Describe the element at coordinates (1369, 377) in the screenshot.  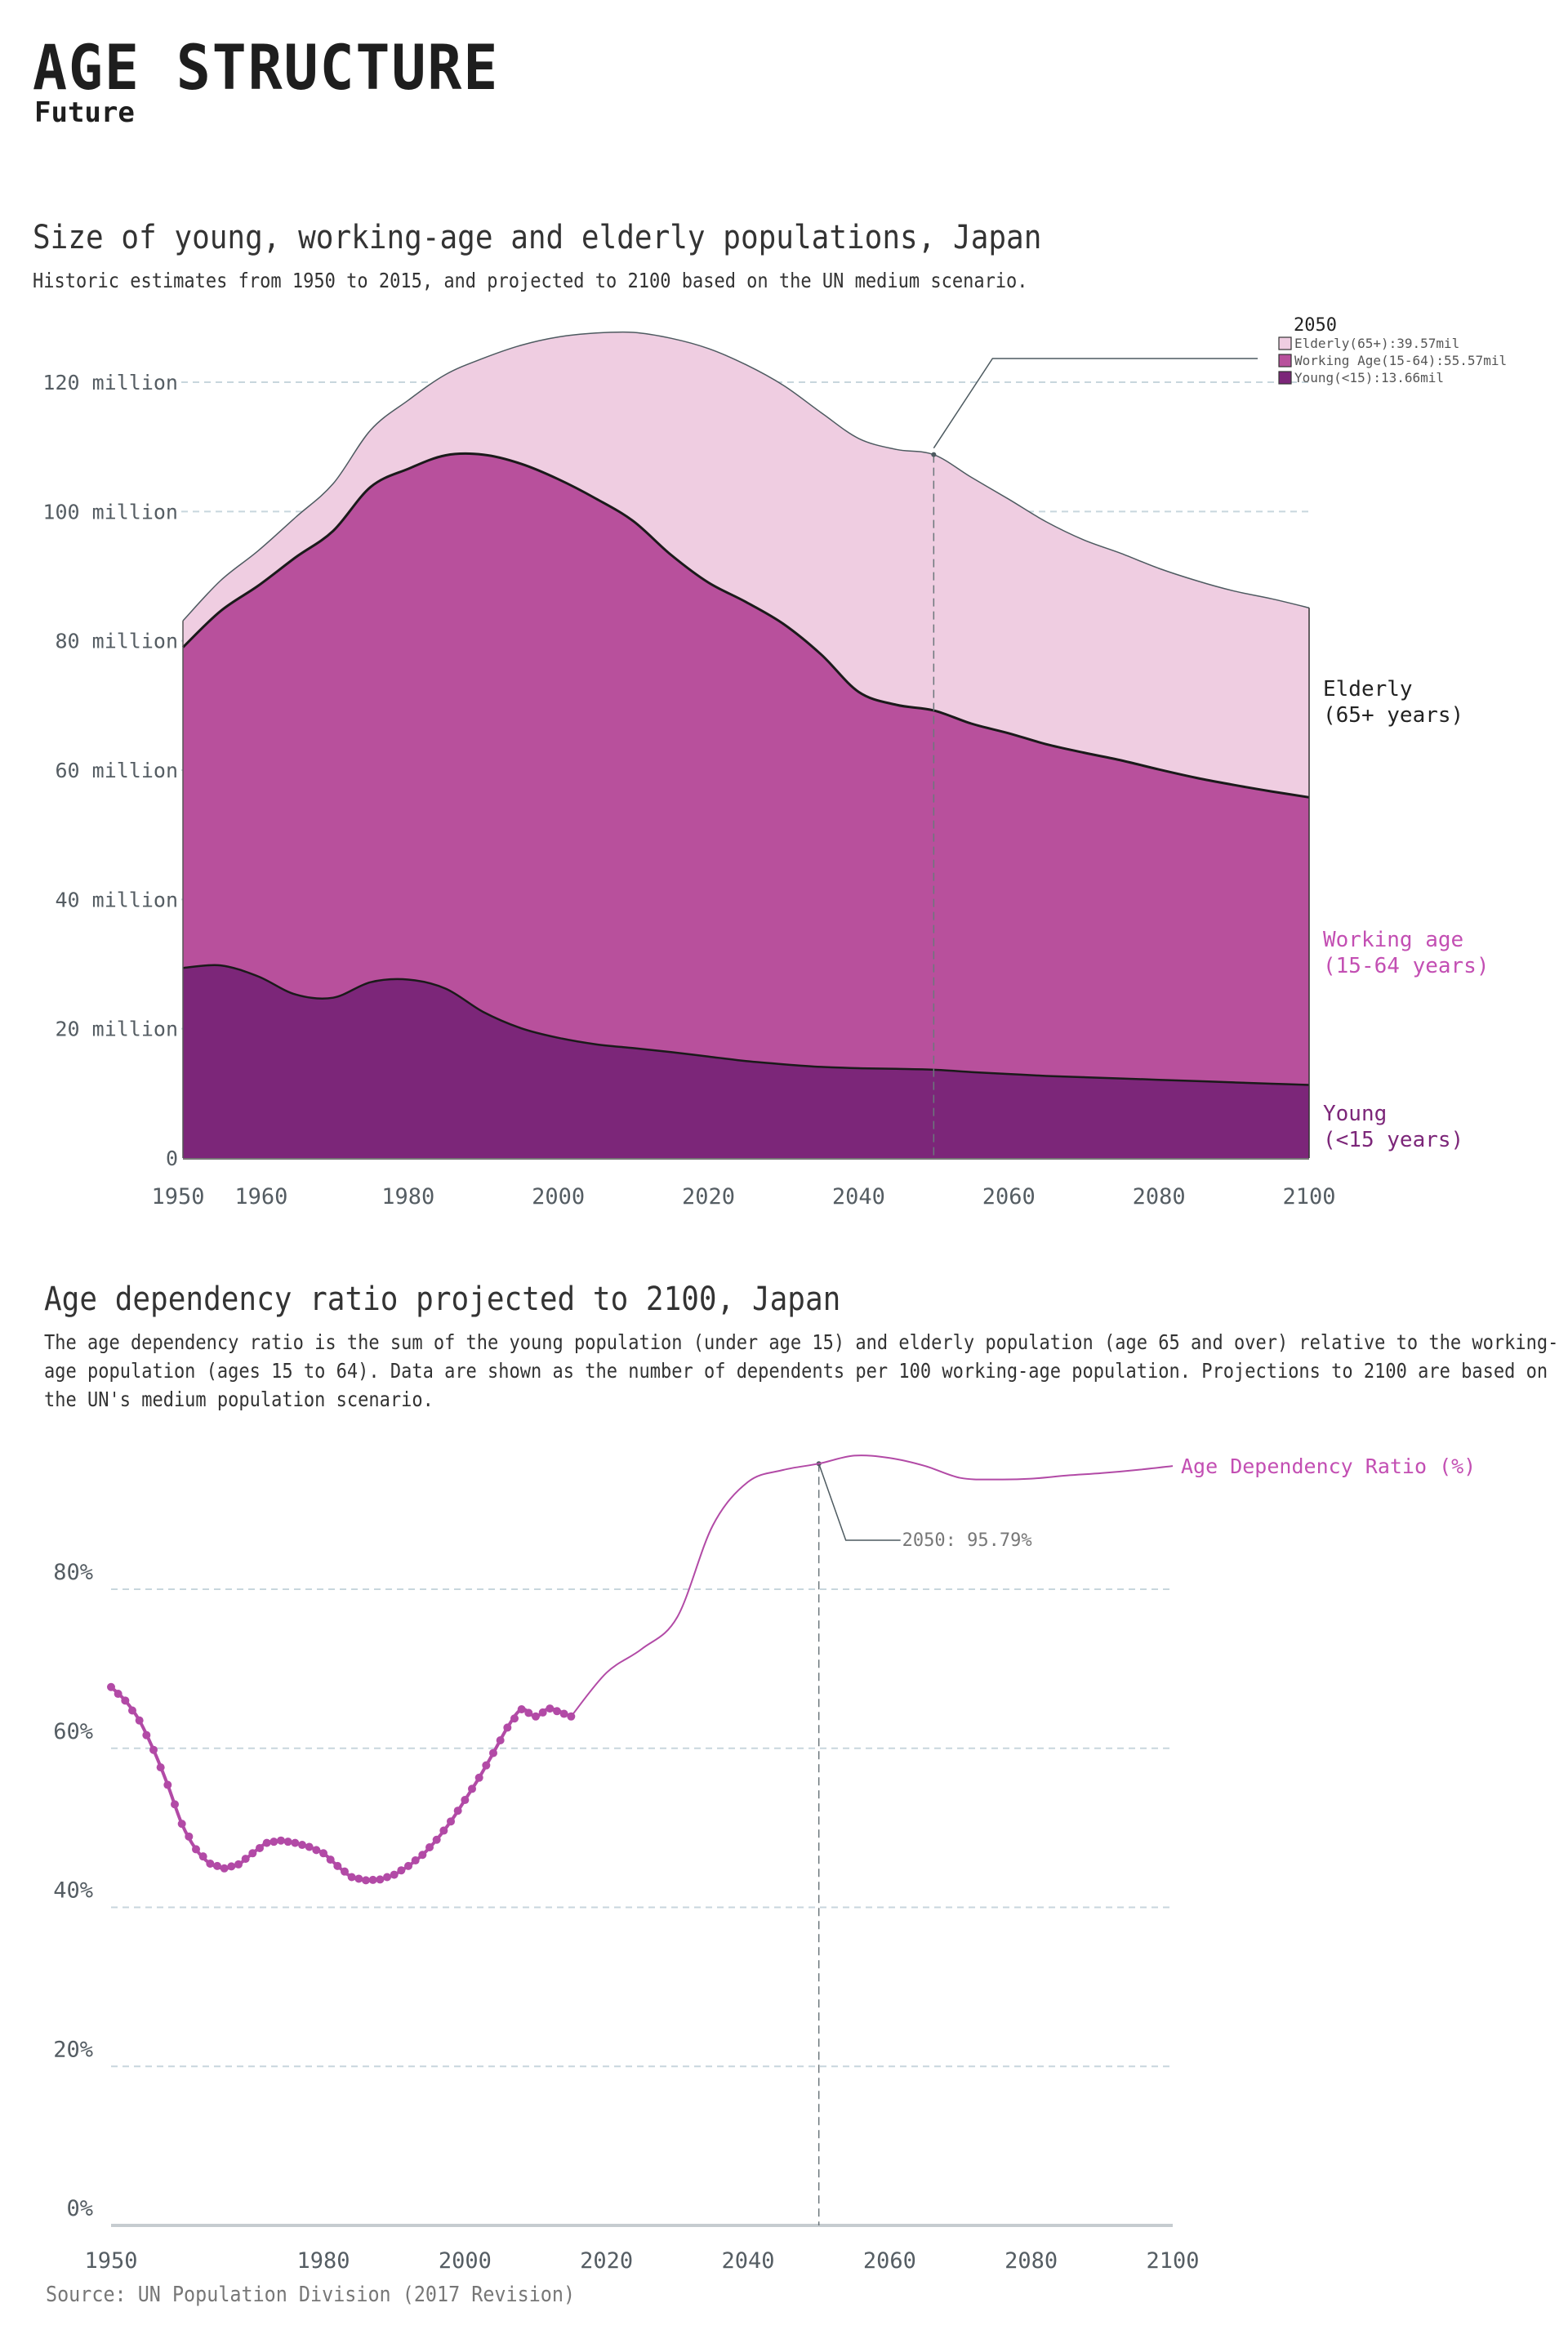
I see `legend-item-young: Young(<15):13.66mil` at that location.